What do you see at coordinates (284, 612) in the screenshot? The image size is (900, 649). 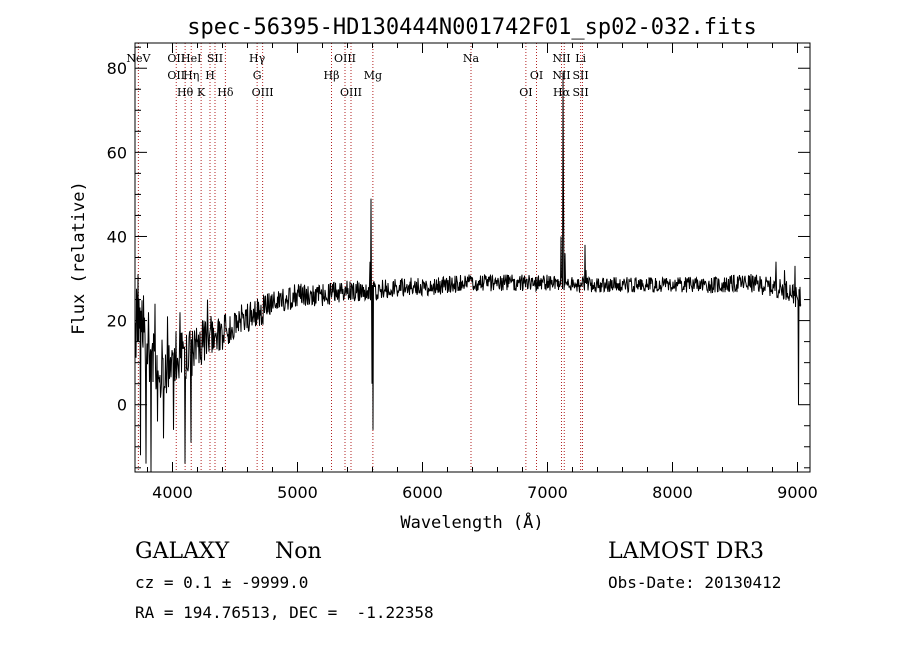 I see `coordinates: RA = 194.76513, DEC = -1.22358` at bounding box center [284, 612].